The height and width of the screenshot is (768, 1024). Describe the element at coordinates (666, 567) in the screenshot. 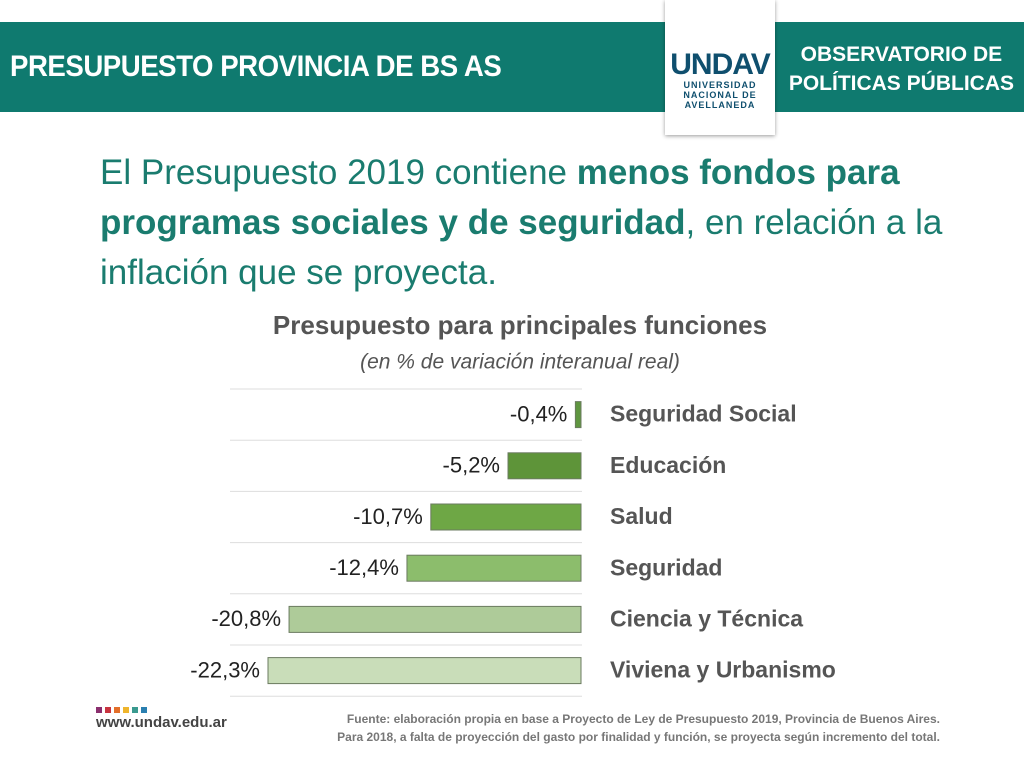

I see `category-label: Seguridad` at that location.